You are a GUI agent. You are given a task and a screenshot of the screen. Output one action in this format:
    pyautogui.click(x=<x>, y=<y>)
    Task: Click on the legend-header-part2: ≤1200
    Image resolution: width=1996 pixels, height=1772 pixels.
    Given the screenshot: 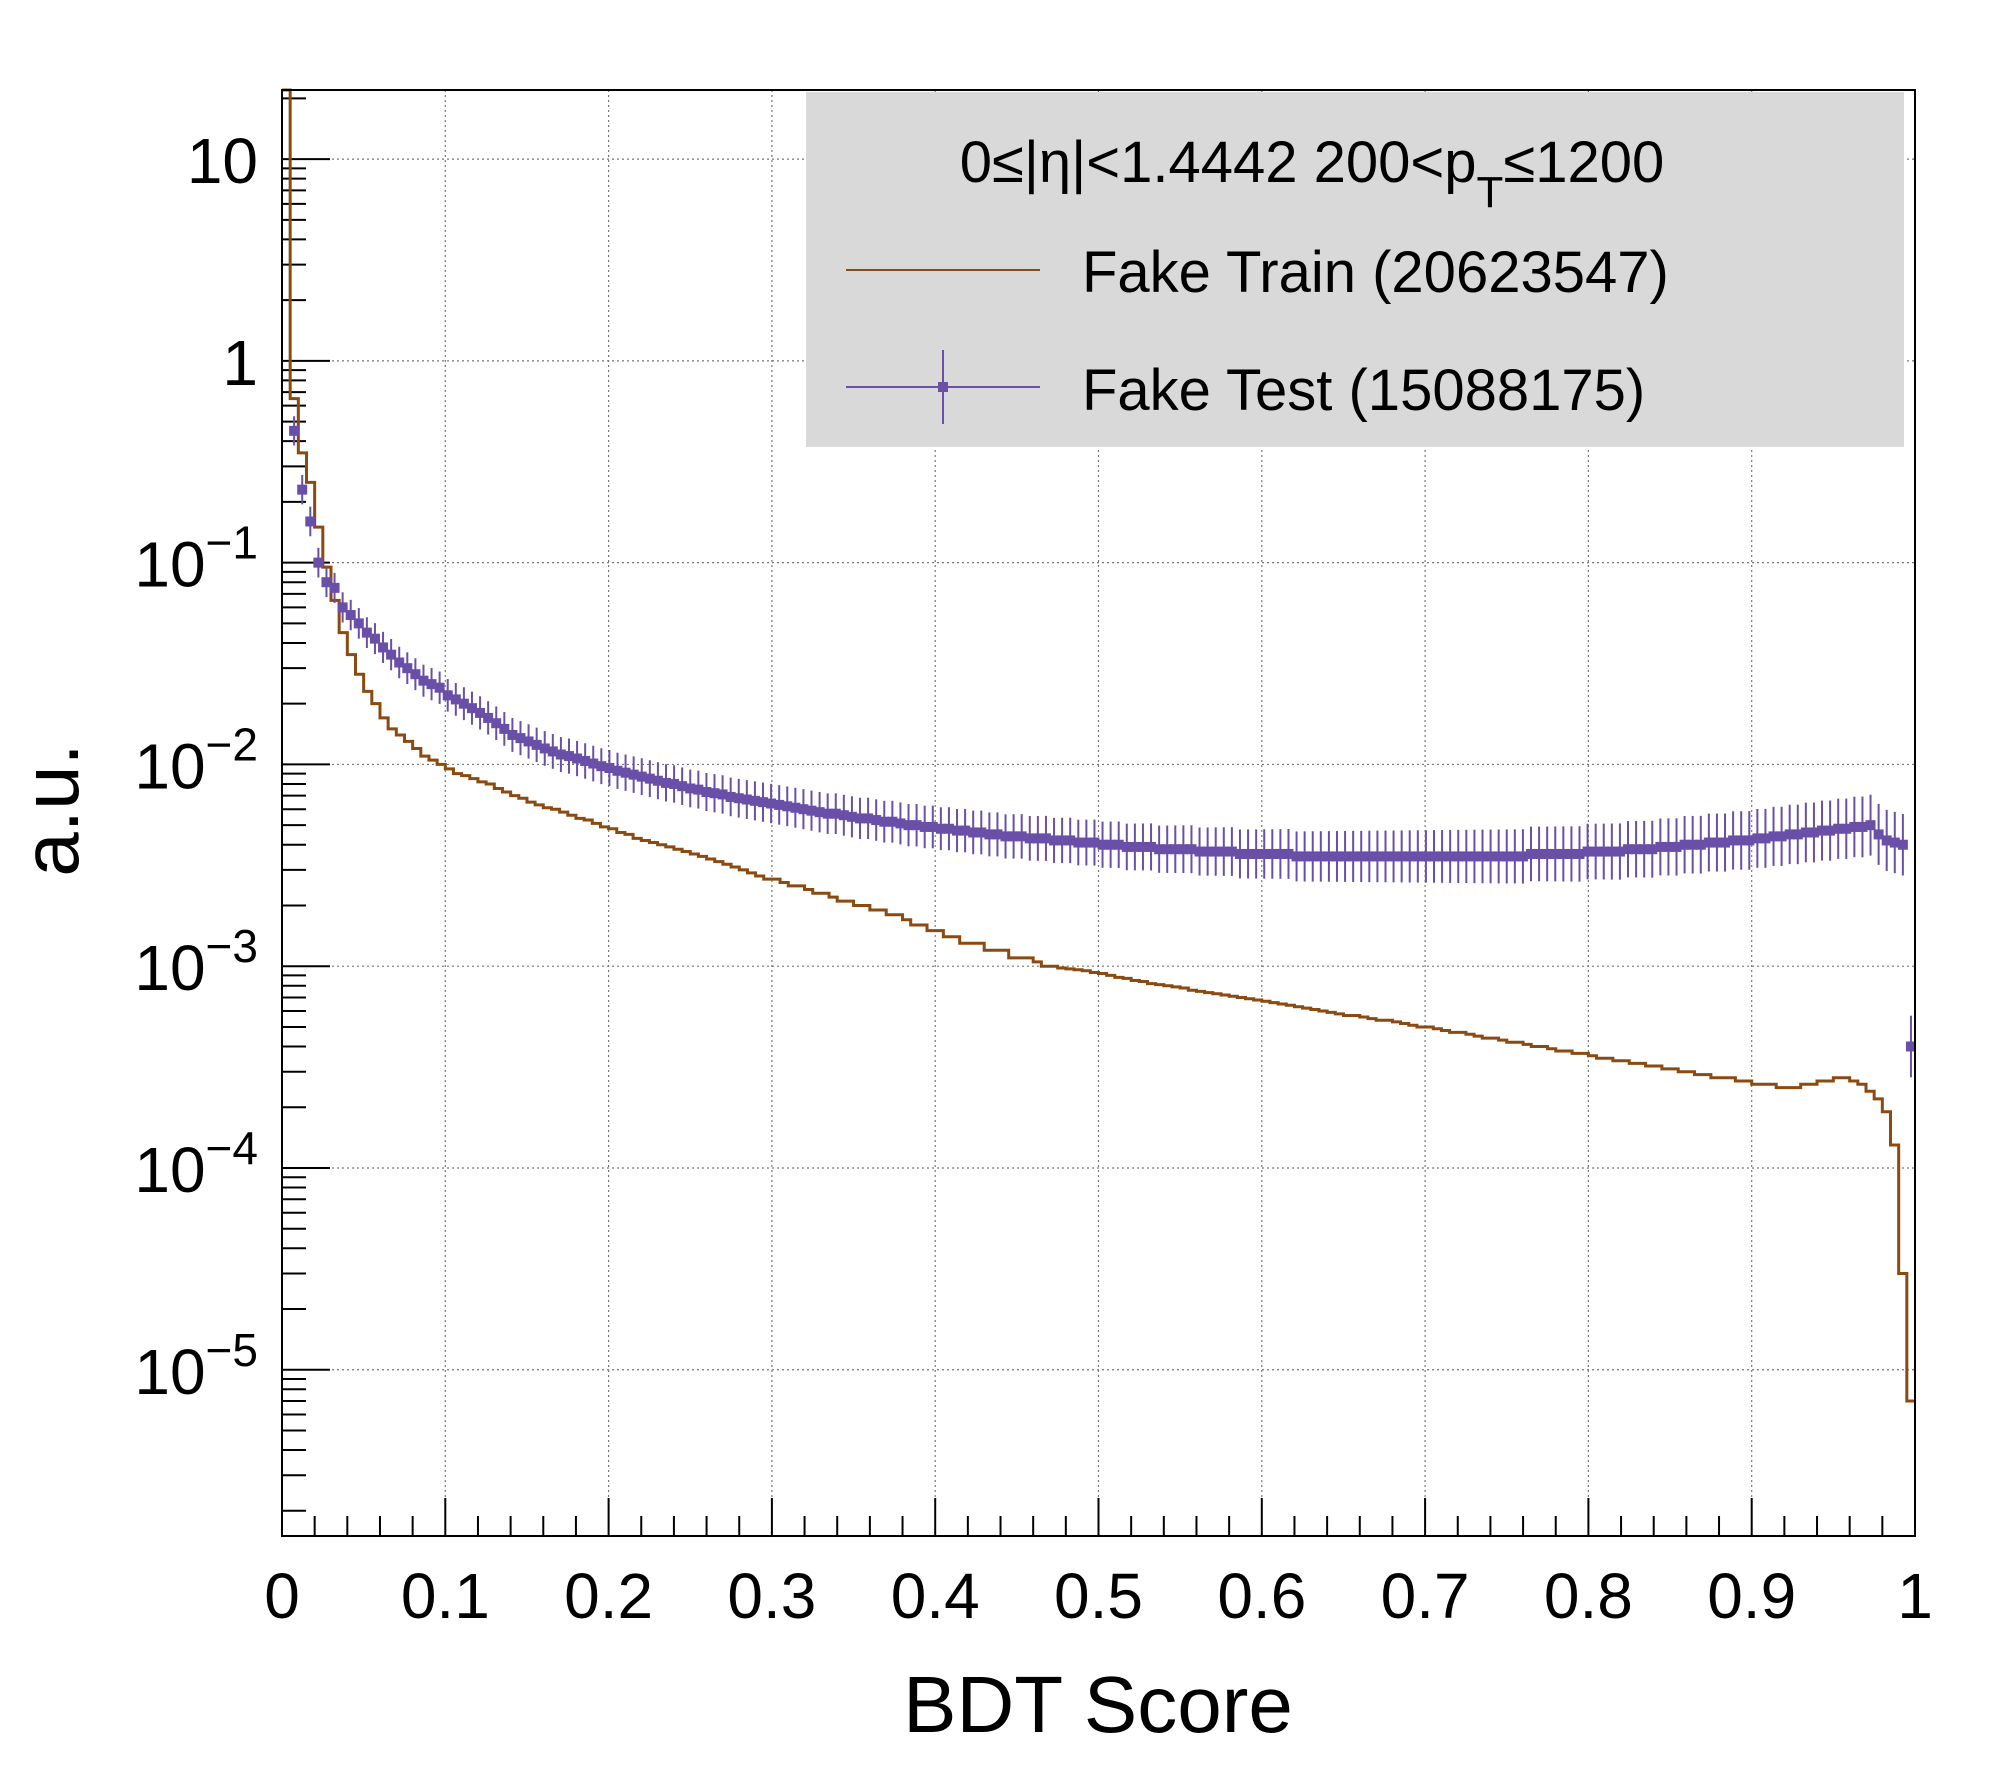 What is the action you would take?
    pyautogui.click(x=1583, y=162)
    